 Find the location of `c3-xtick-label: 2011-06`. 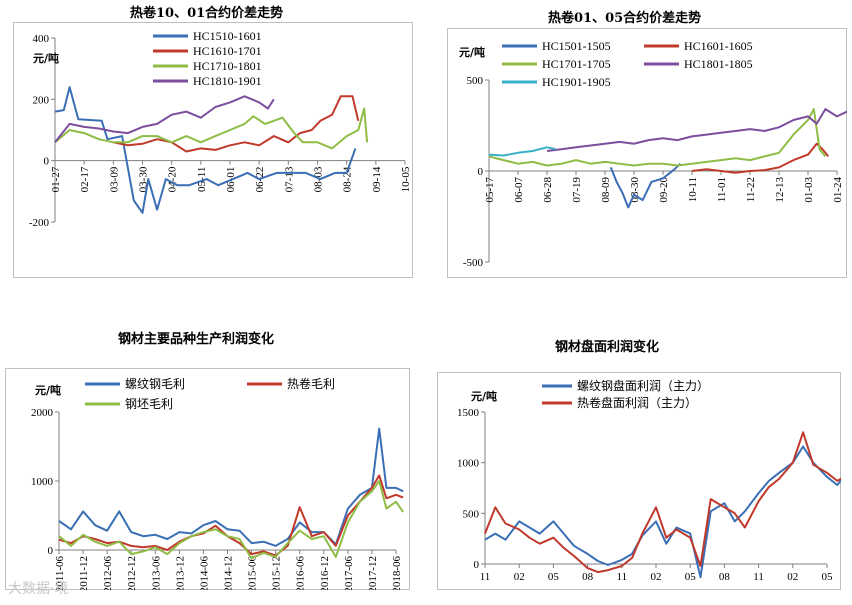

c3-xtick-label: 2011-06 is located at coordinates (60, 573).